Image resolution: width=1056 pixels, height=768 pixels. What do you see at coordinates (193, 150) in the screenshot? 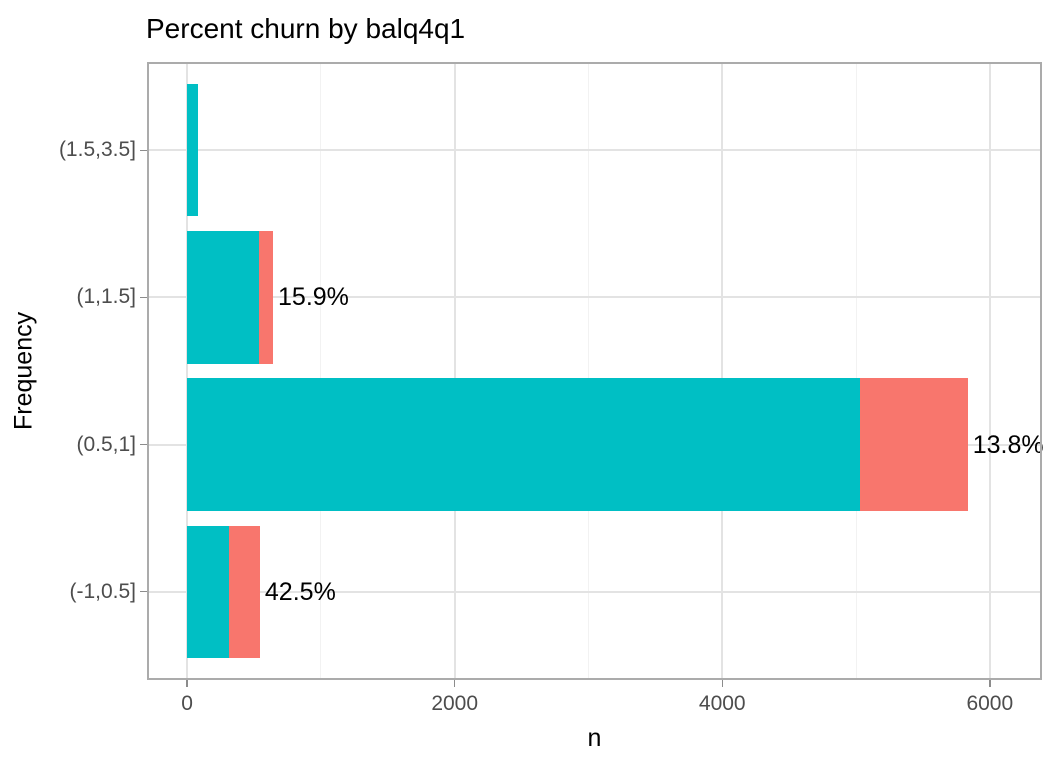
I see `bar-0-not-churned` at bounding box center [193, 150].